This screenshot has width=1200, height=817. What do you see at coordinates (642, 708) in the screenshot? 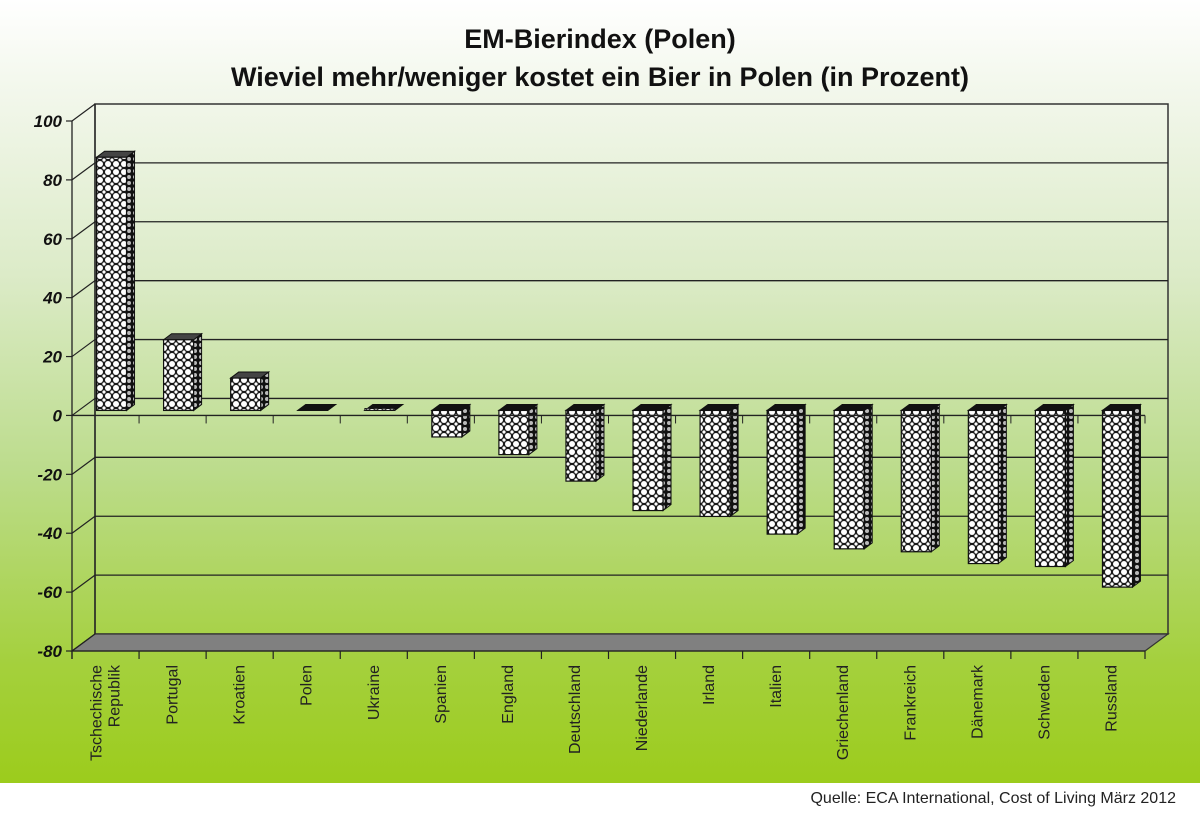
I see `x-tick-label: Niederlande` at bounding box center [642, 708].